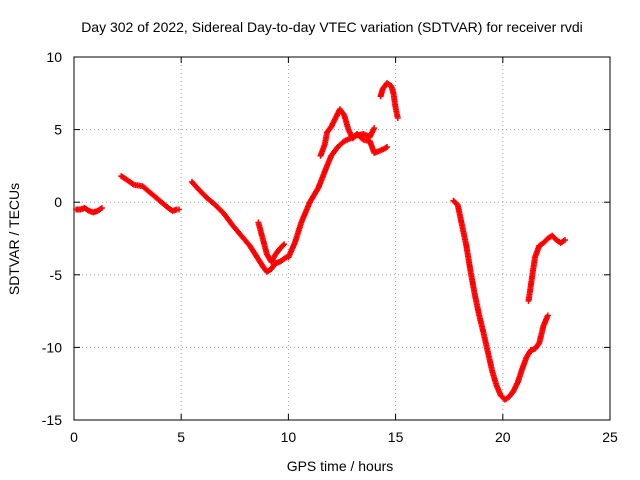 This screenshot has height=480, width=640. Describe the element at coordinates (56, 275) in the screenshot. I see `y-tick-label: -5` at that location.